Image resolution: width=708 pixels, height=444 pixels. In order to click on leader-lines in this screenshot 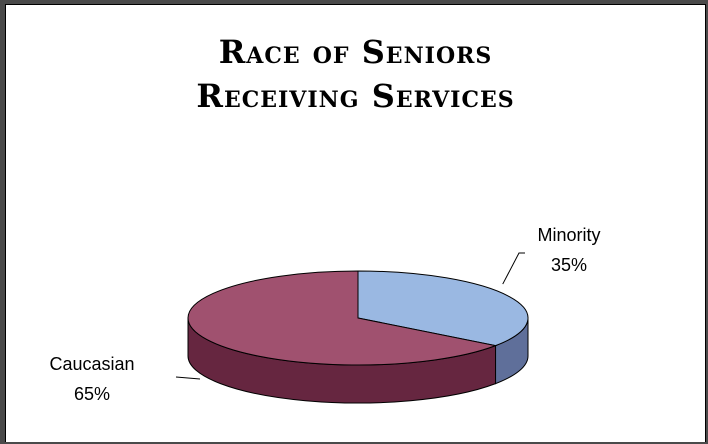, I will do `click(350, 316)`.